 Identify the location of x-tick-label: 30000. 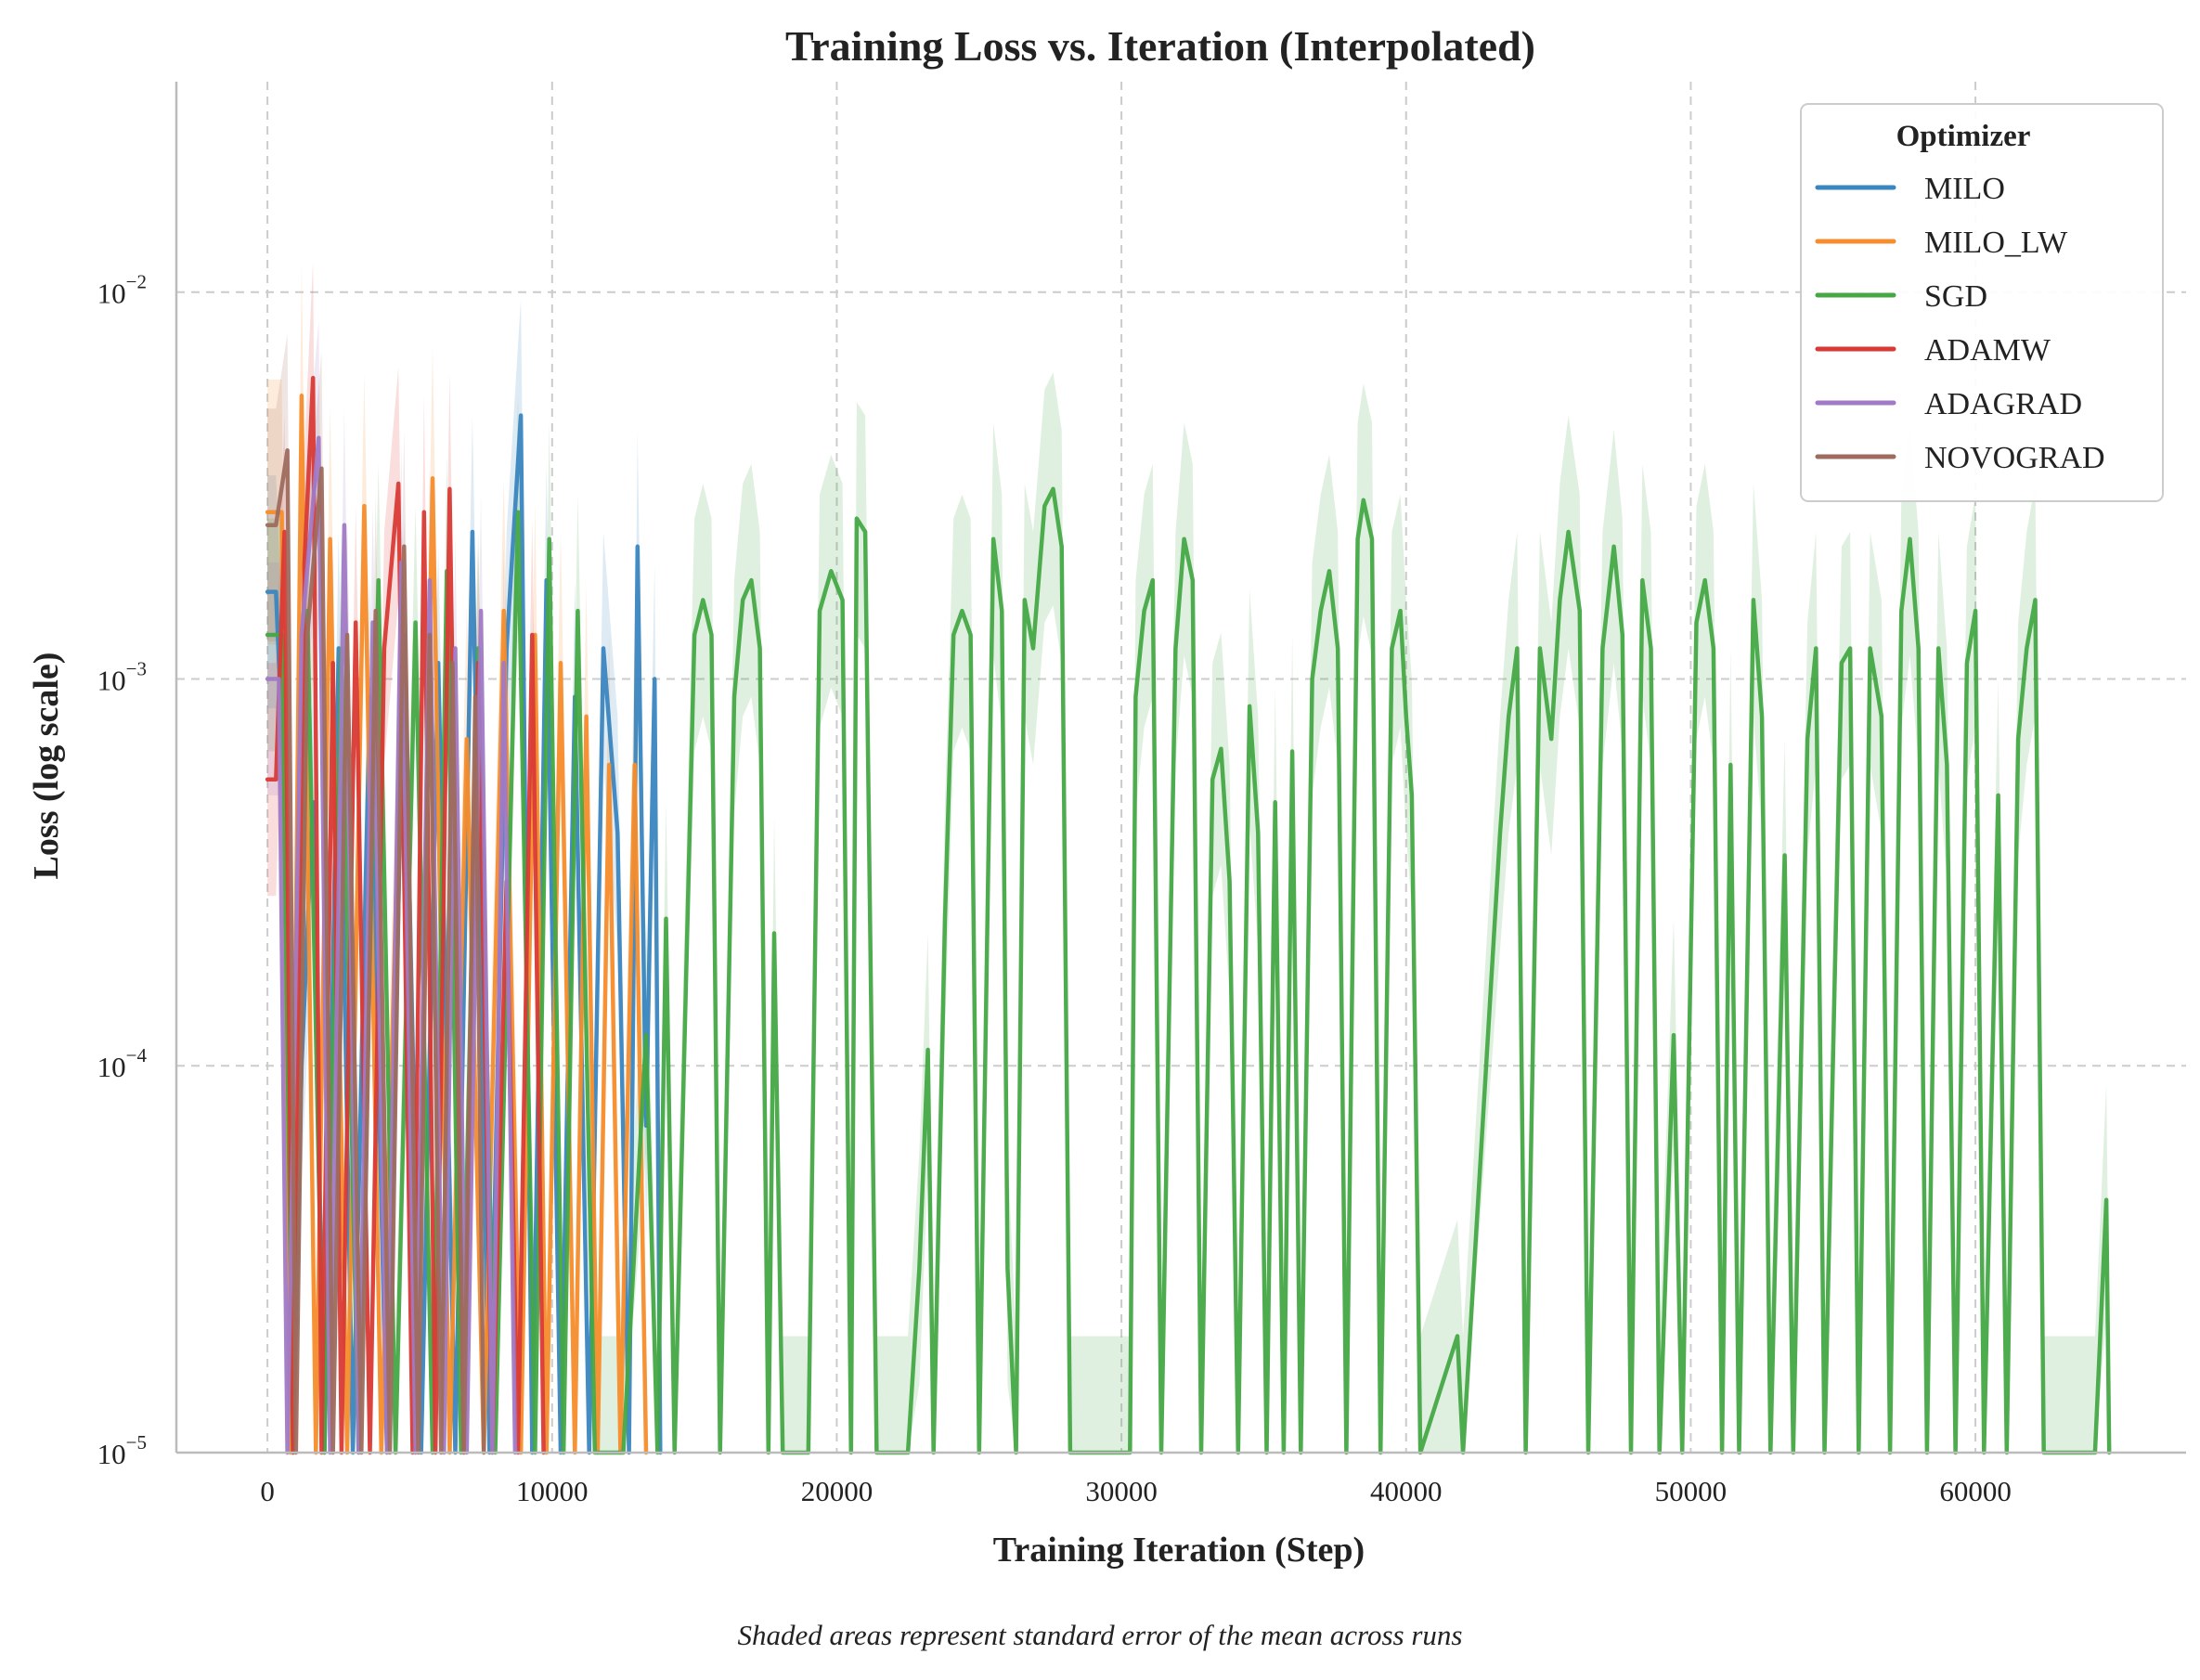
(1122, 1491).